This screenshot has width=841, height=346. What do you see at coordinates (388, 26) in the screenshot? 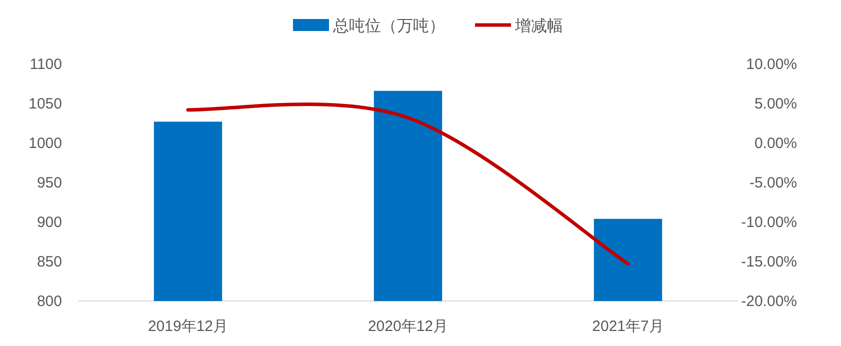
I see `legend-label: 总吨位（万吨）` at bounding box center [388, 26].